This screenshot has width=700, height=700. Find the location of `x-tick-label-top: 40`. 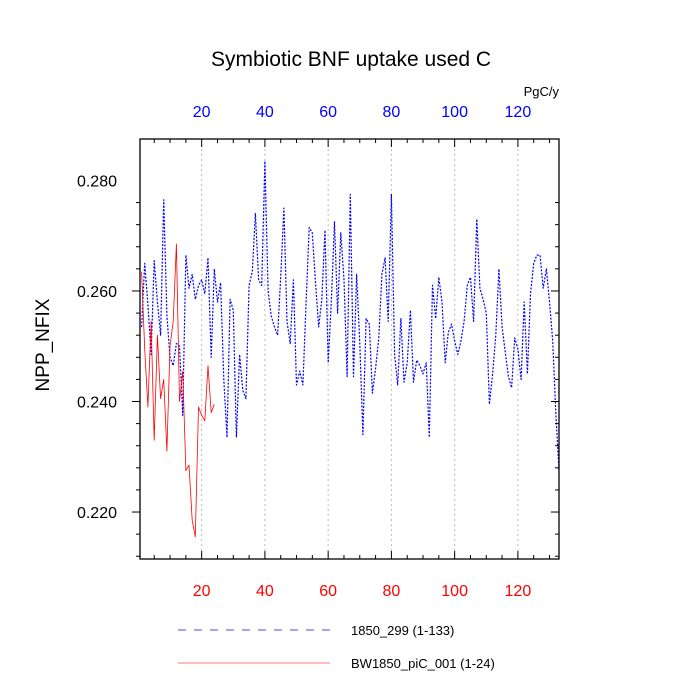

x-tick-label-top: 40 is located at coordinates (265, 112).